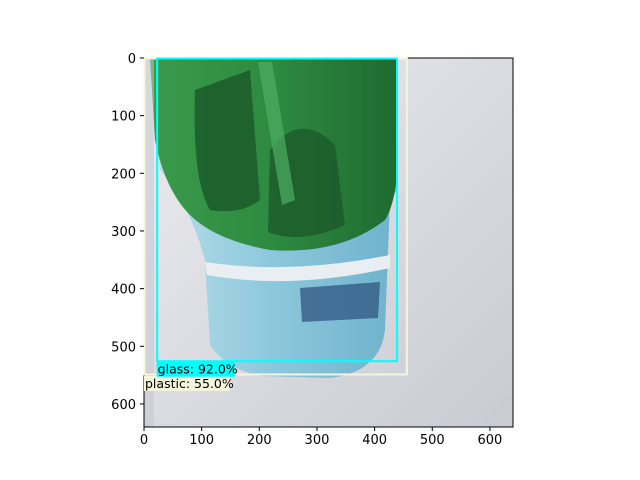 This screenshot has width=640, height=480. Describe the element at coordinates (123, 117) in the screenshot. I see `y-tick-label: 100` at that location.